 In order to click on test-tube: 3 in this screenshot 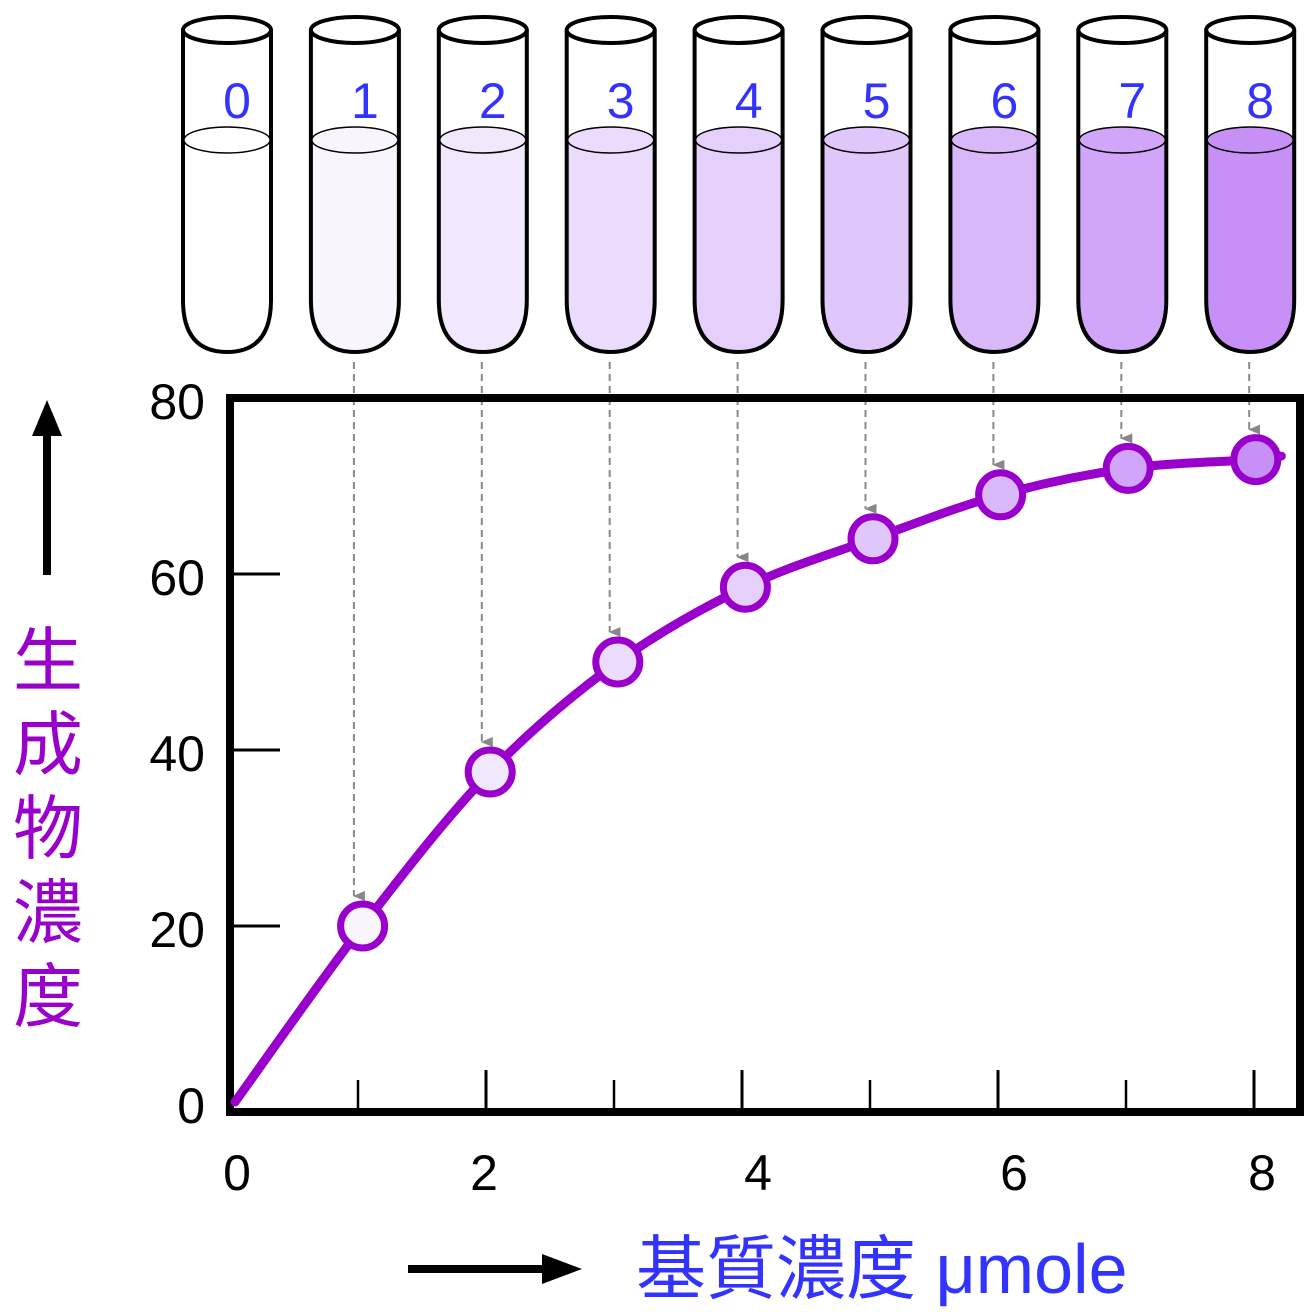, I will do `click(610, 185)`.